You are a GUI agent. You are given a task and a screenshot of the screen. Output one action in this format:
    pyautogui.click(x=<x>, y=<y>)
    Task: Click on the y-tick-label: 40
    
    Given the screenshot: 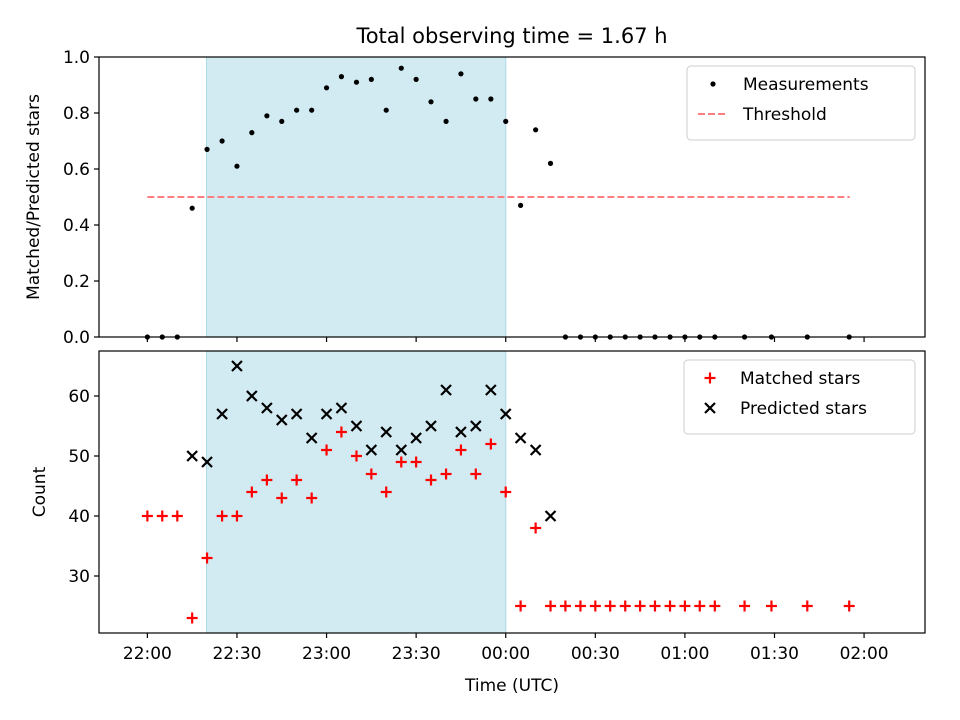 What is the action you would take?
    pyautogui.click(x=79, y=517)
    